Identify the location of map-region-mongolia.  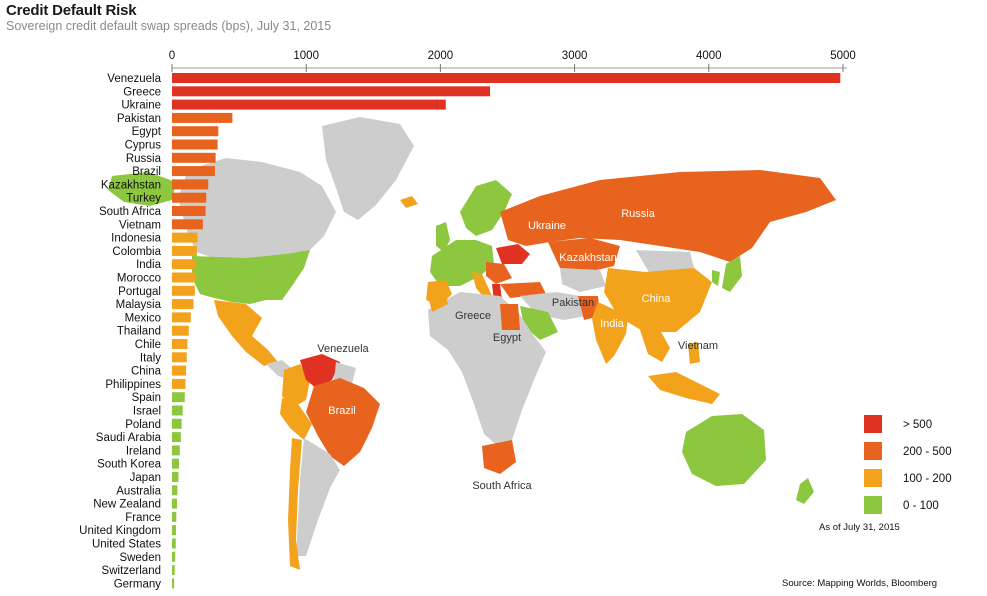
(665, 262).